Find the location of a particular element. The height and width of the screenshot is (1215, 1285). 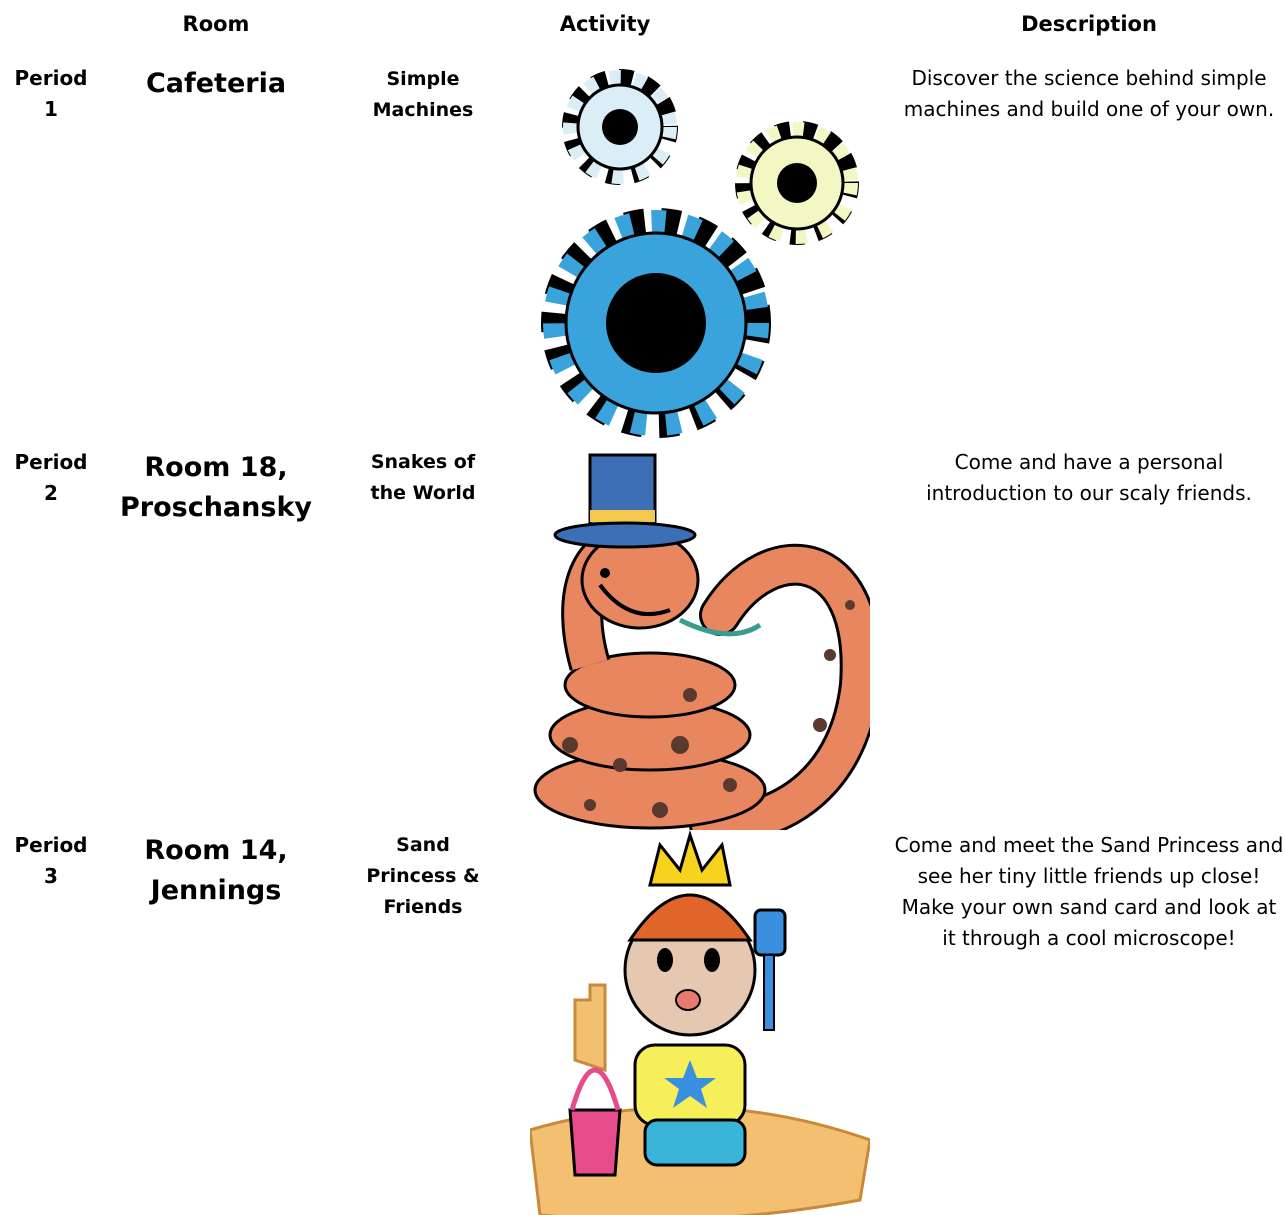

activity: Sand Princess & Friends is located at coordinates (423, 876).